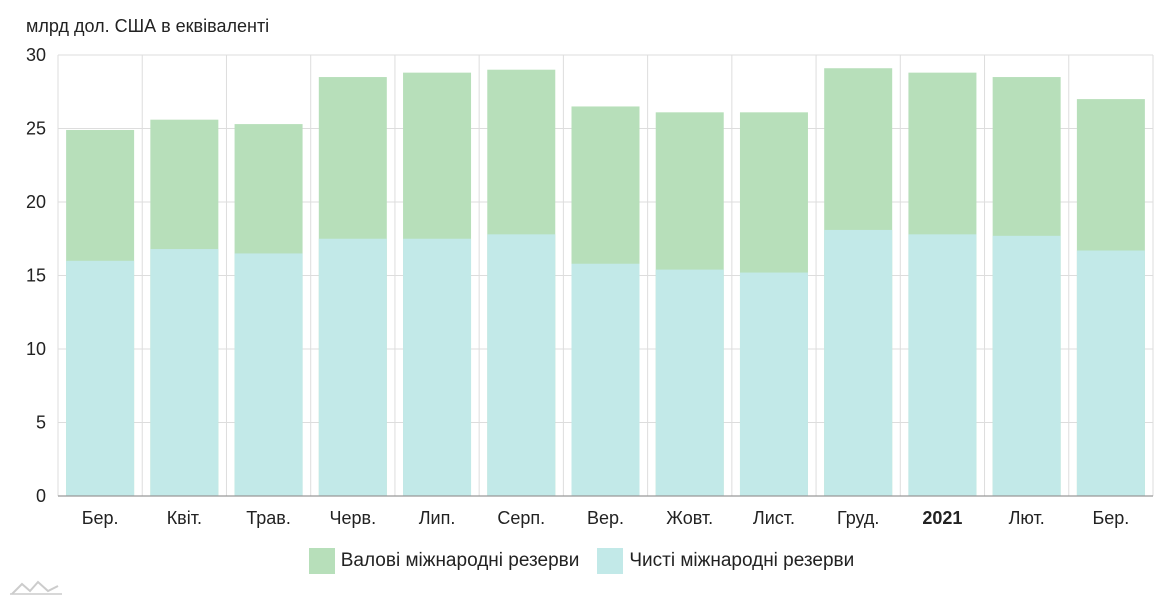 The width and height of the screenshot is (1163, 600). What do you see at coordinates (610, 561) in the screenshot?
I see `legend-swatch-net` at bounding box center [610, 561].